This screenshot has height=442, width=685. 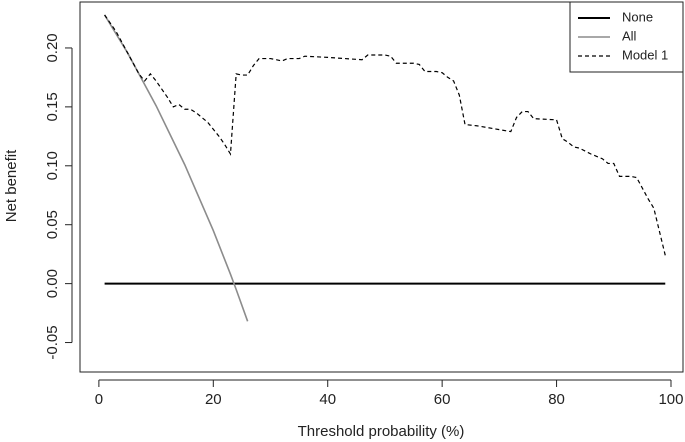 What do you see at coordinates (213, 399) in the screenshot?
I see `x-tick-label: 20` at bounding box center [213, 399].